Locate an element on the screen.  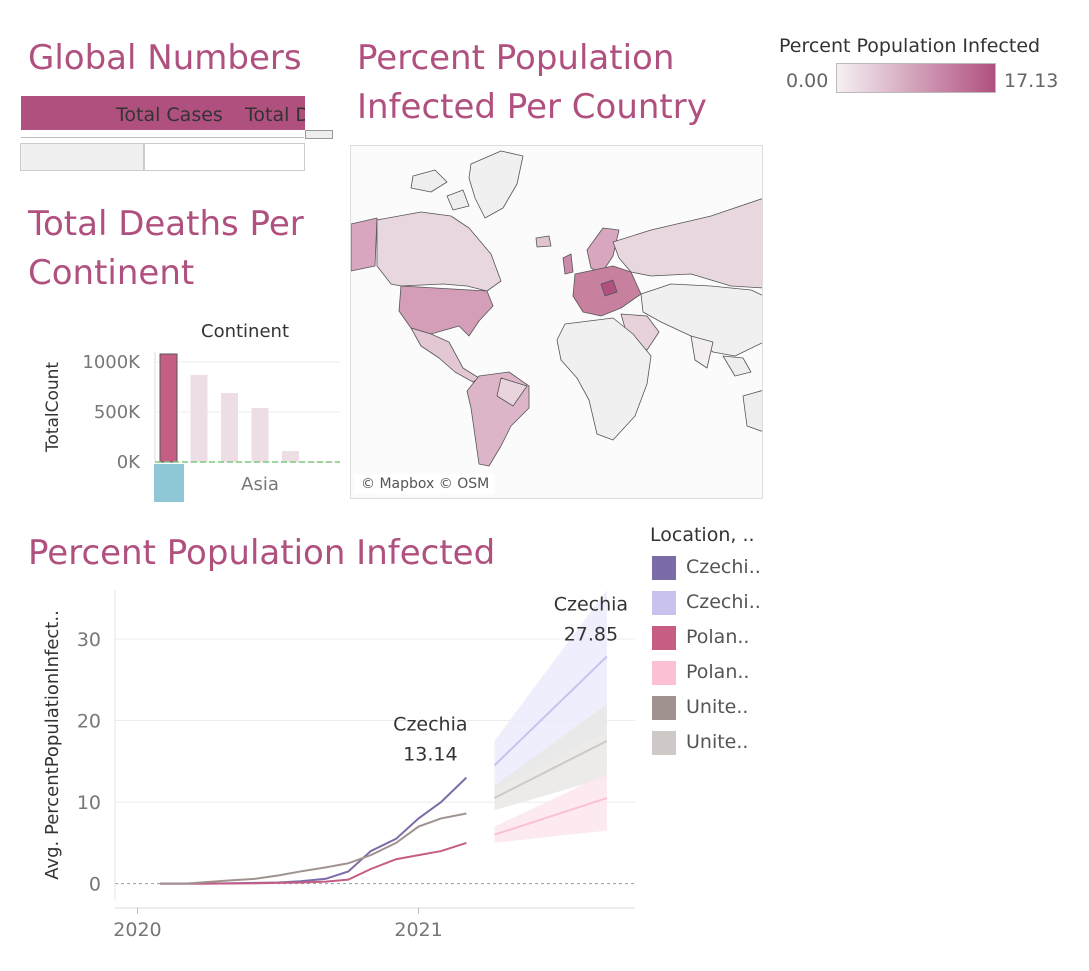
southeast-asia-region is located at coordinates (737, 366).